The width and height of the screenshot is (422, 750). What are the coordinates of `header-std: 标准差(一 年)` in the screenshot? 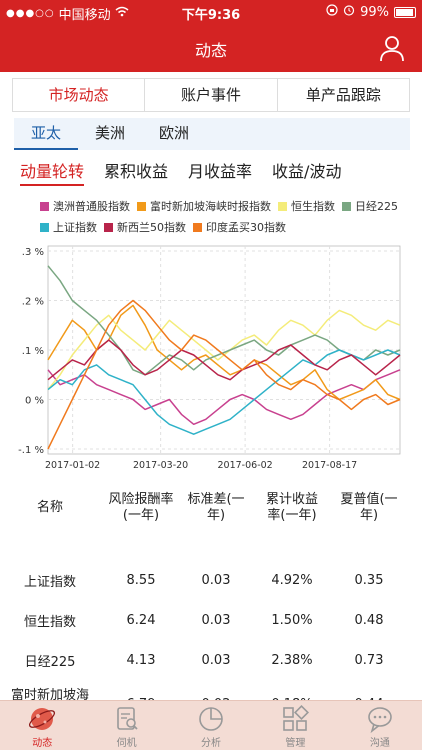 It's located at (216, 507).